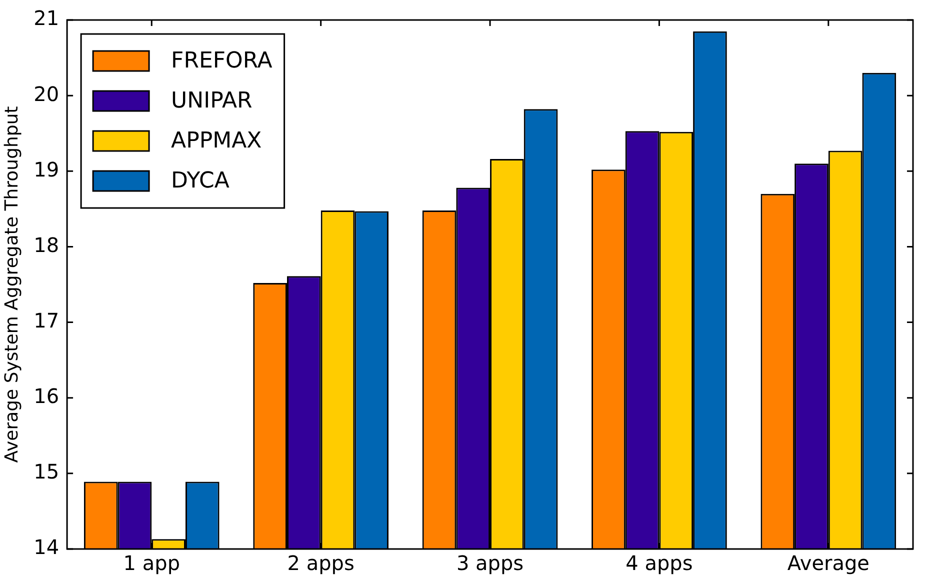 This screenshot has width=933, height=581. Describe the element at coordinates (216, 141) in the screenshot. I see `legend-label: APPMAX` at that location.